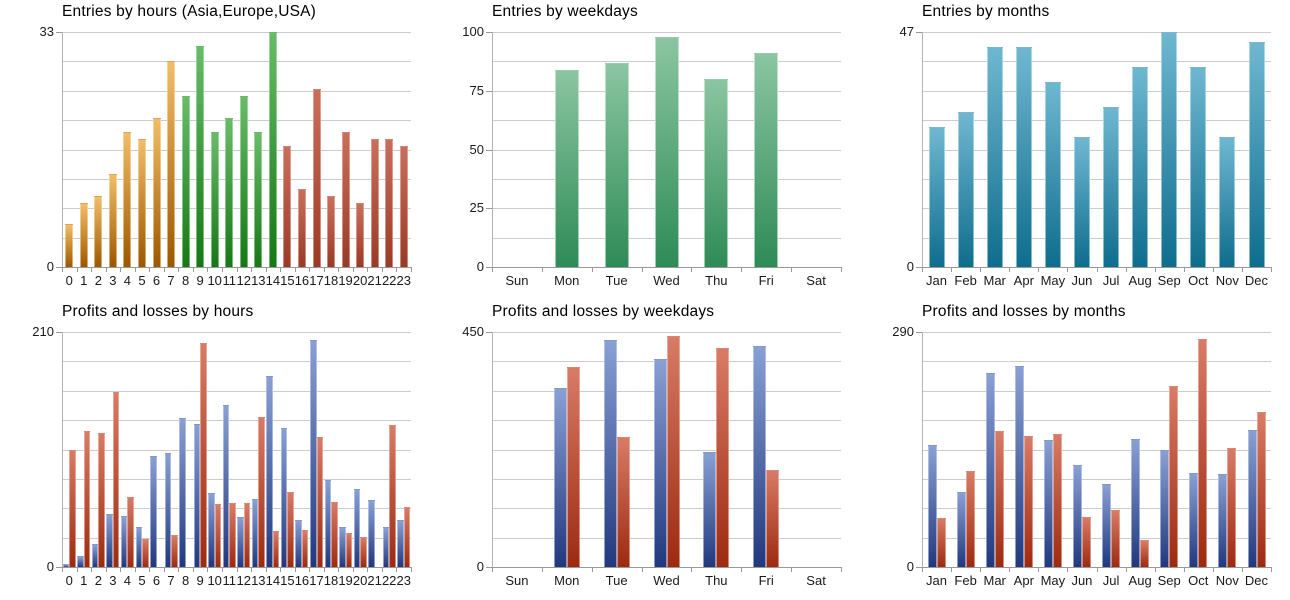  Describe the element at coordinates (476, 149) in the screenshot. I see `y-axis-label: 50` at that location.